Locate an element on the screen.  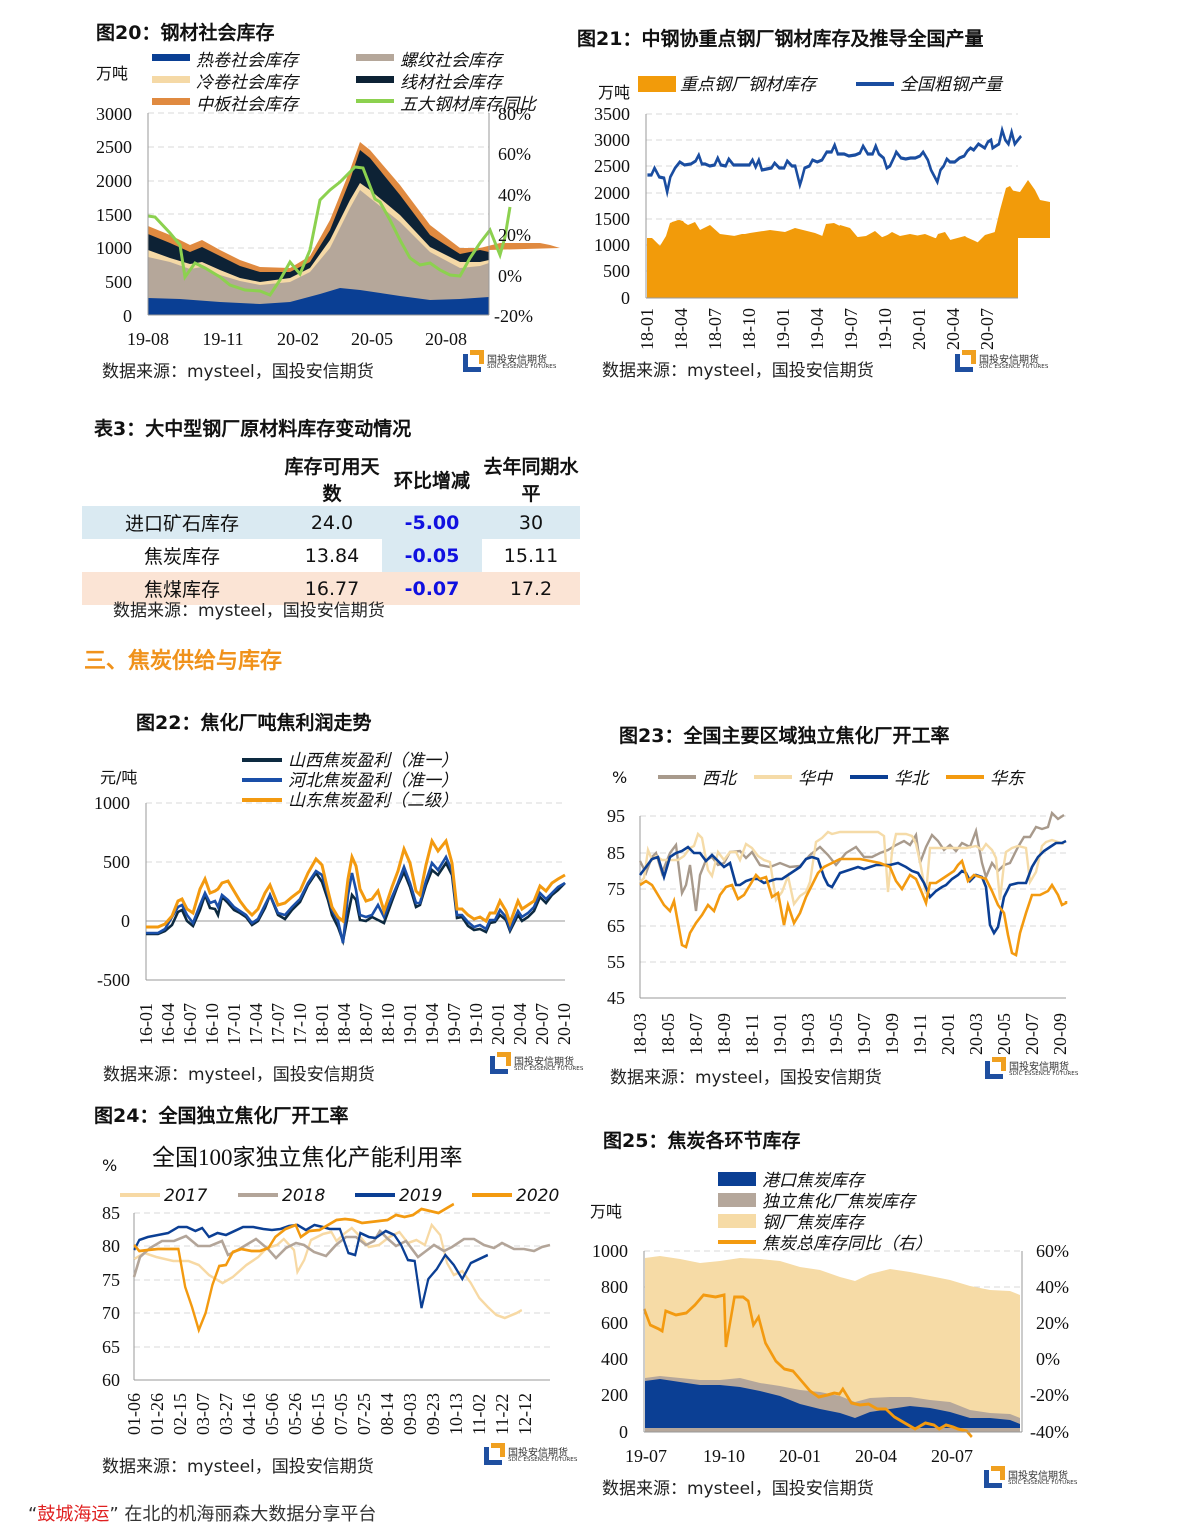
svg-text: 18-05 is located at coordinates (668, 1034).